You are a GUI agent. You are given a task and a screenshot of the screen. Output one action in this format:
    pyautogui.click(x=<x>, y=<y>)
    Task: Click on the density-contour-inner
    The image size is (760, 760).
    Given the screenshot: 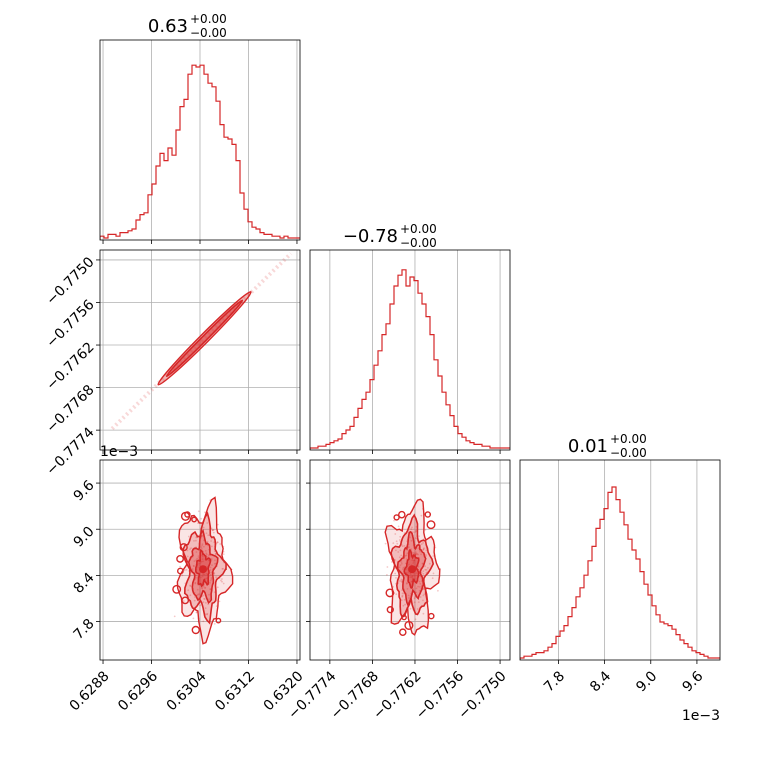 What is the action you would take?
    pyautogui.click(x=204, y=338)
    